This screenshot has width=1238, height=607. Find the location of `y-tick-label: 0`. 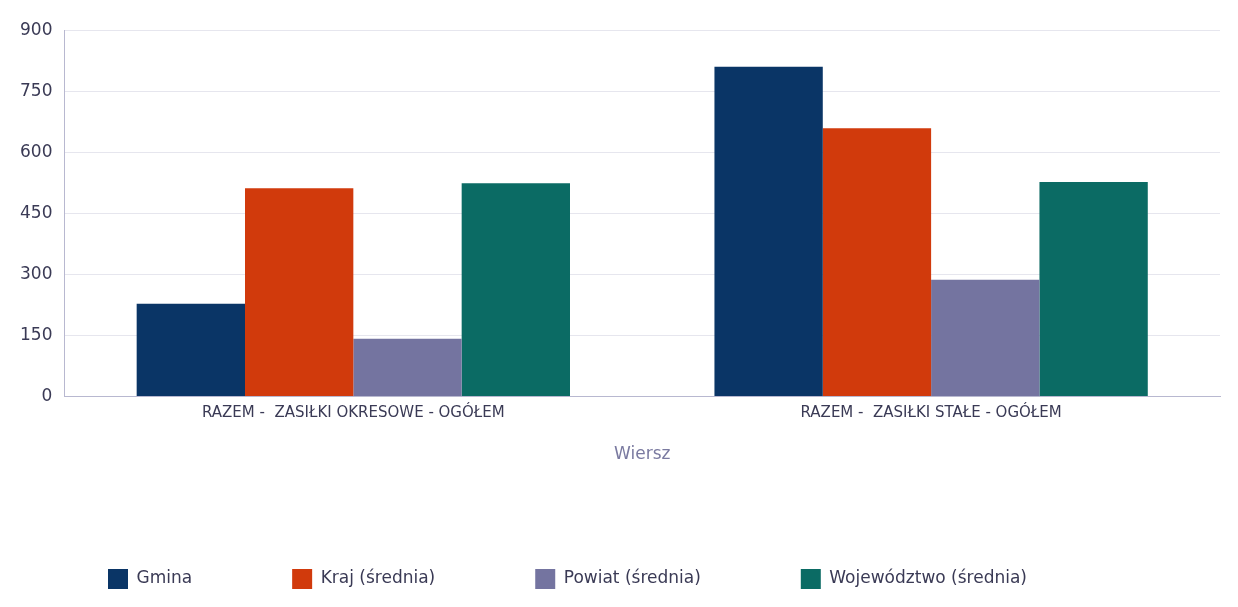

y-tick-label: 0 is located at coordinates (47, 395).